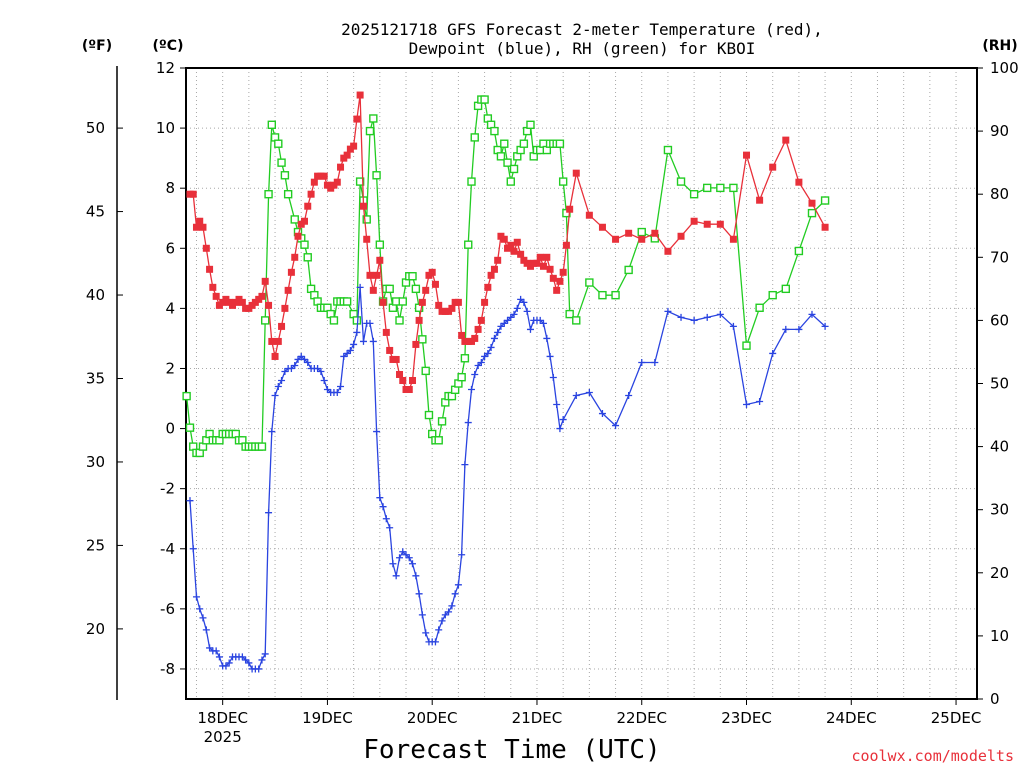 This screenshot has height=768, width=1024. I want to click on x-tick-sublabel: 2025, so click(223, 737).